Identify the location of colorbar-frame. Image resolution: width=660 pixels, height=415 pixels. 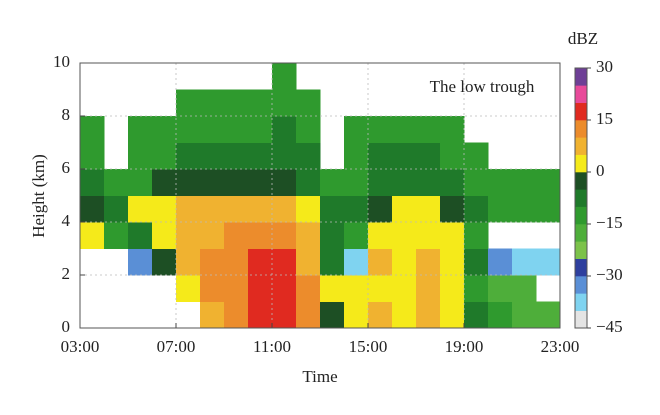
(581, 198).